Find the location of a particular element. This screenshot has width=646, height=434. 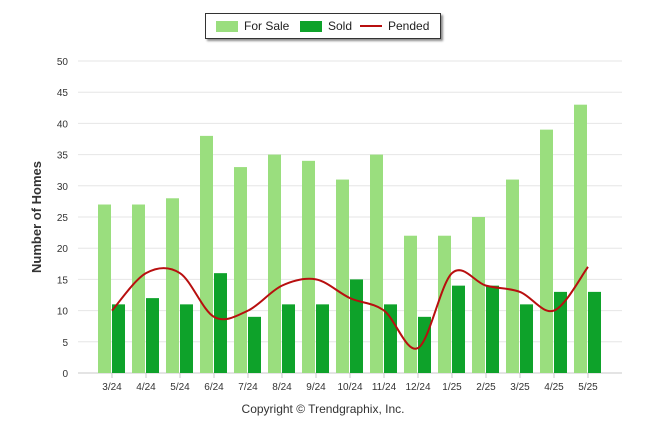

legend: For Sale Sold Pended is located at coordinates (323, 26).